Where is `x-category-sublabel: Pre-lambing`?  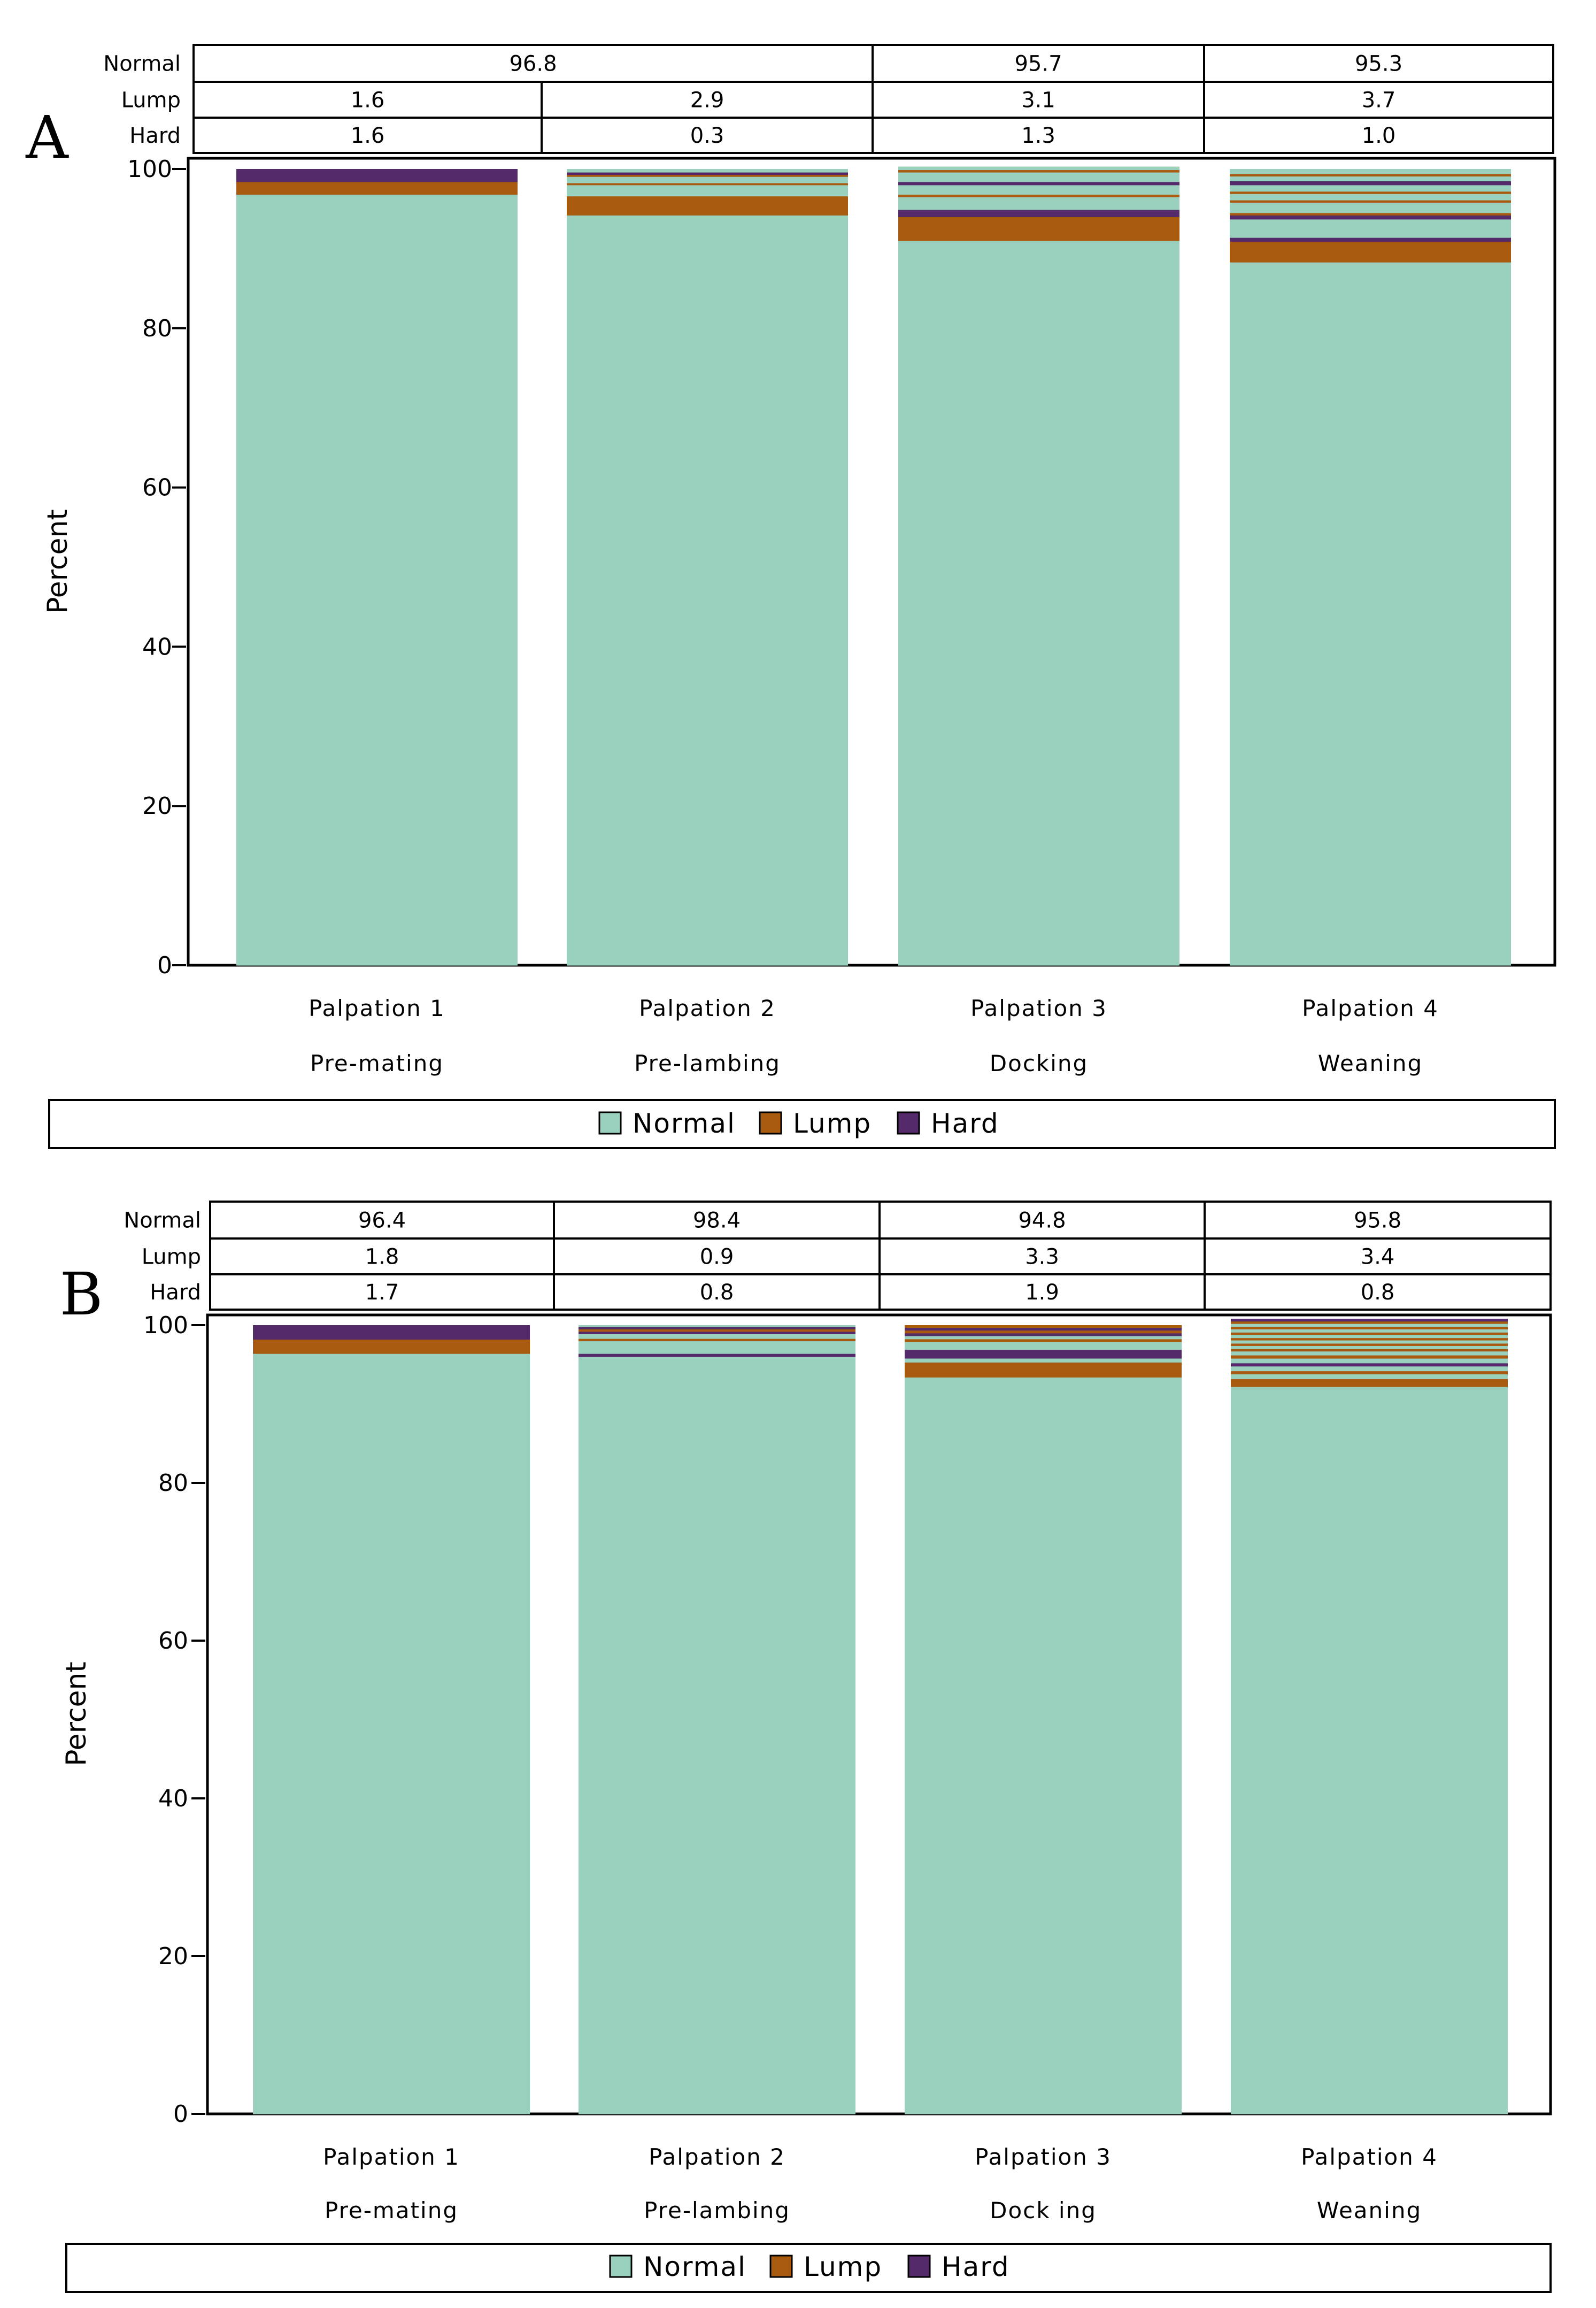
x-category-sublabel: Pre-lambing is located at coordinates (707, 1063).